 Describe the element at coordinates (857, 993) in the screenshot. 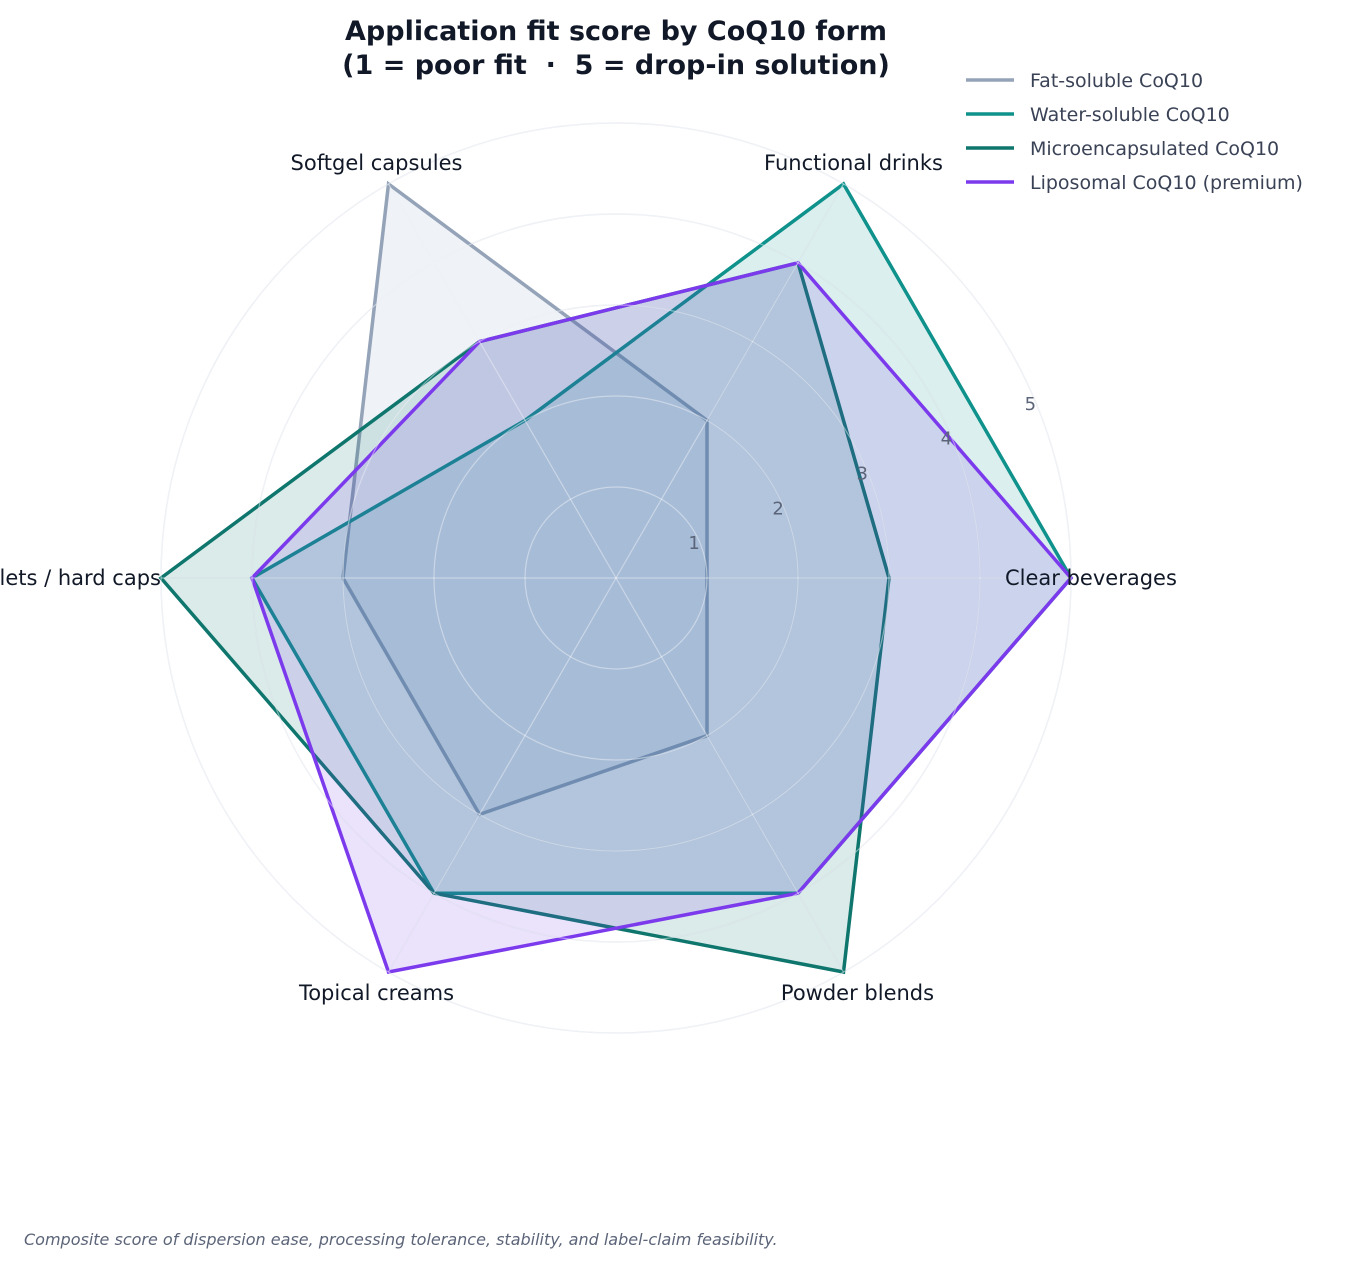

I see `axis-label-5: Powder blends` at that location.